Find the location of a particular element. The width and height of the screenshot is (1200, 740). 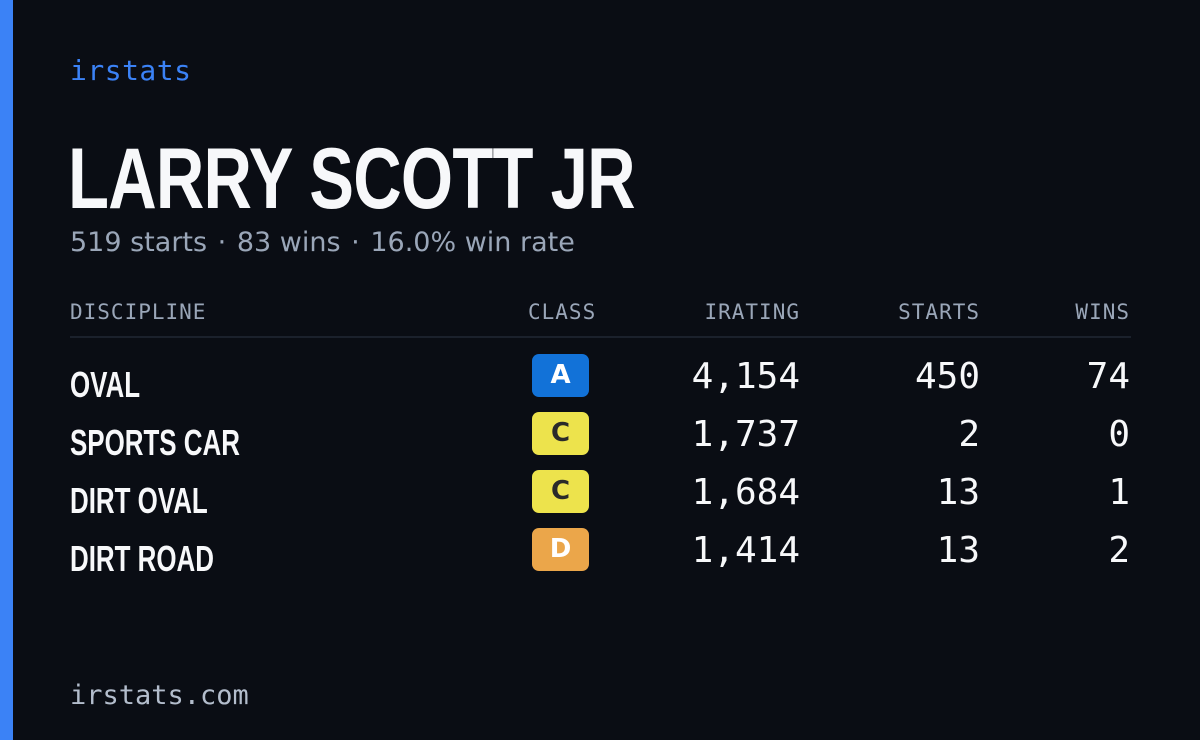

header-starts: STARTS is located at coordinates (939, 312).